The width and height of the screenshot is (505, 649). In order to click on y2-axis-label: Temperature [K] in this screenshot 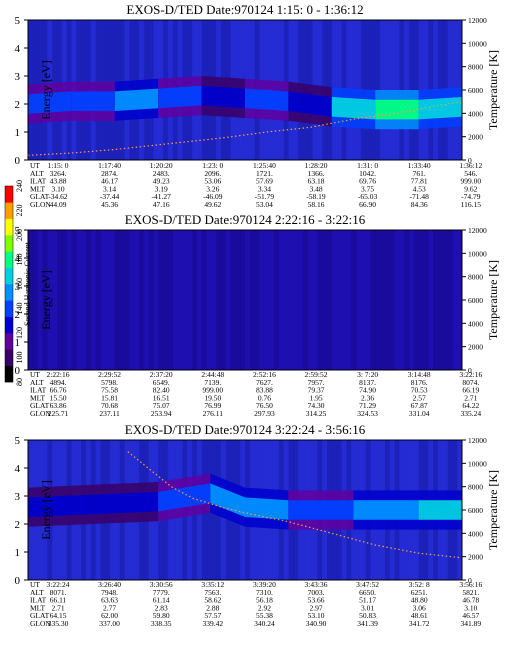, I will do `click(493, 90)`.